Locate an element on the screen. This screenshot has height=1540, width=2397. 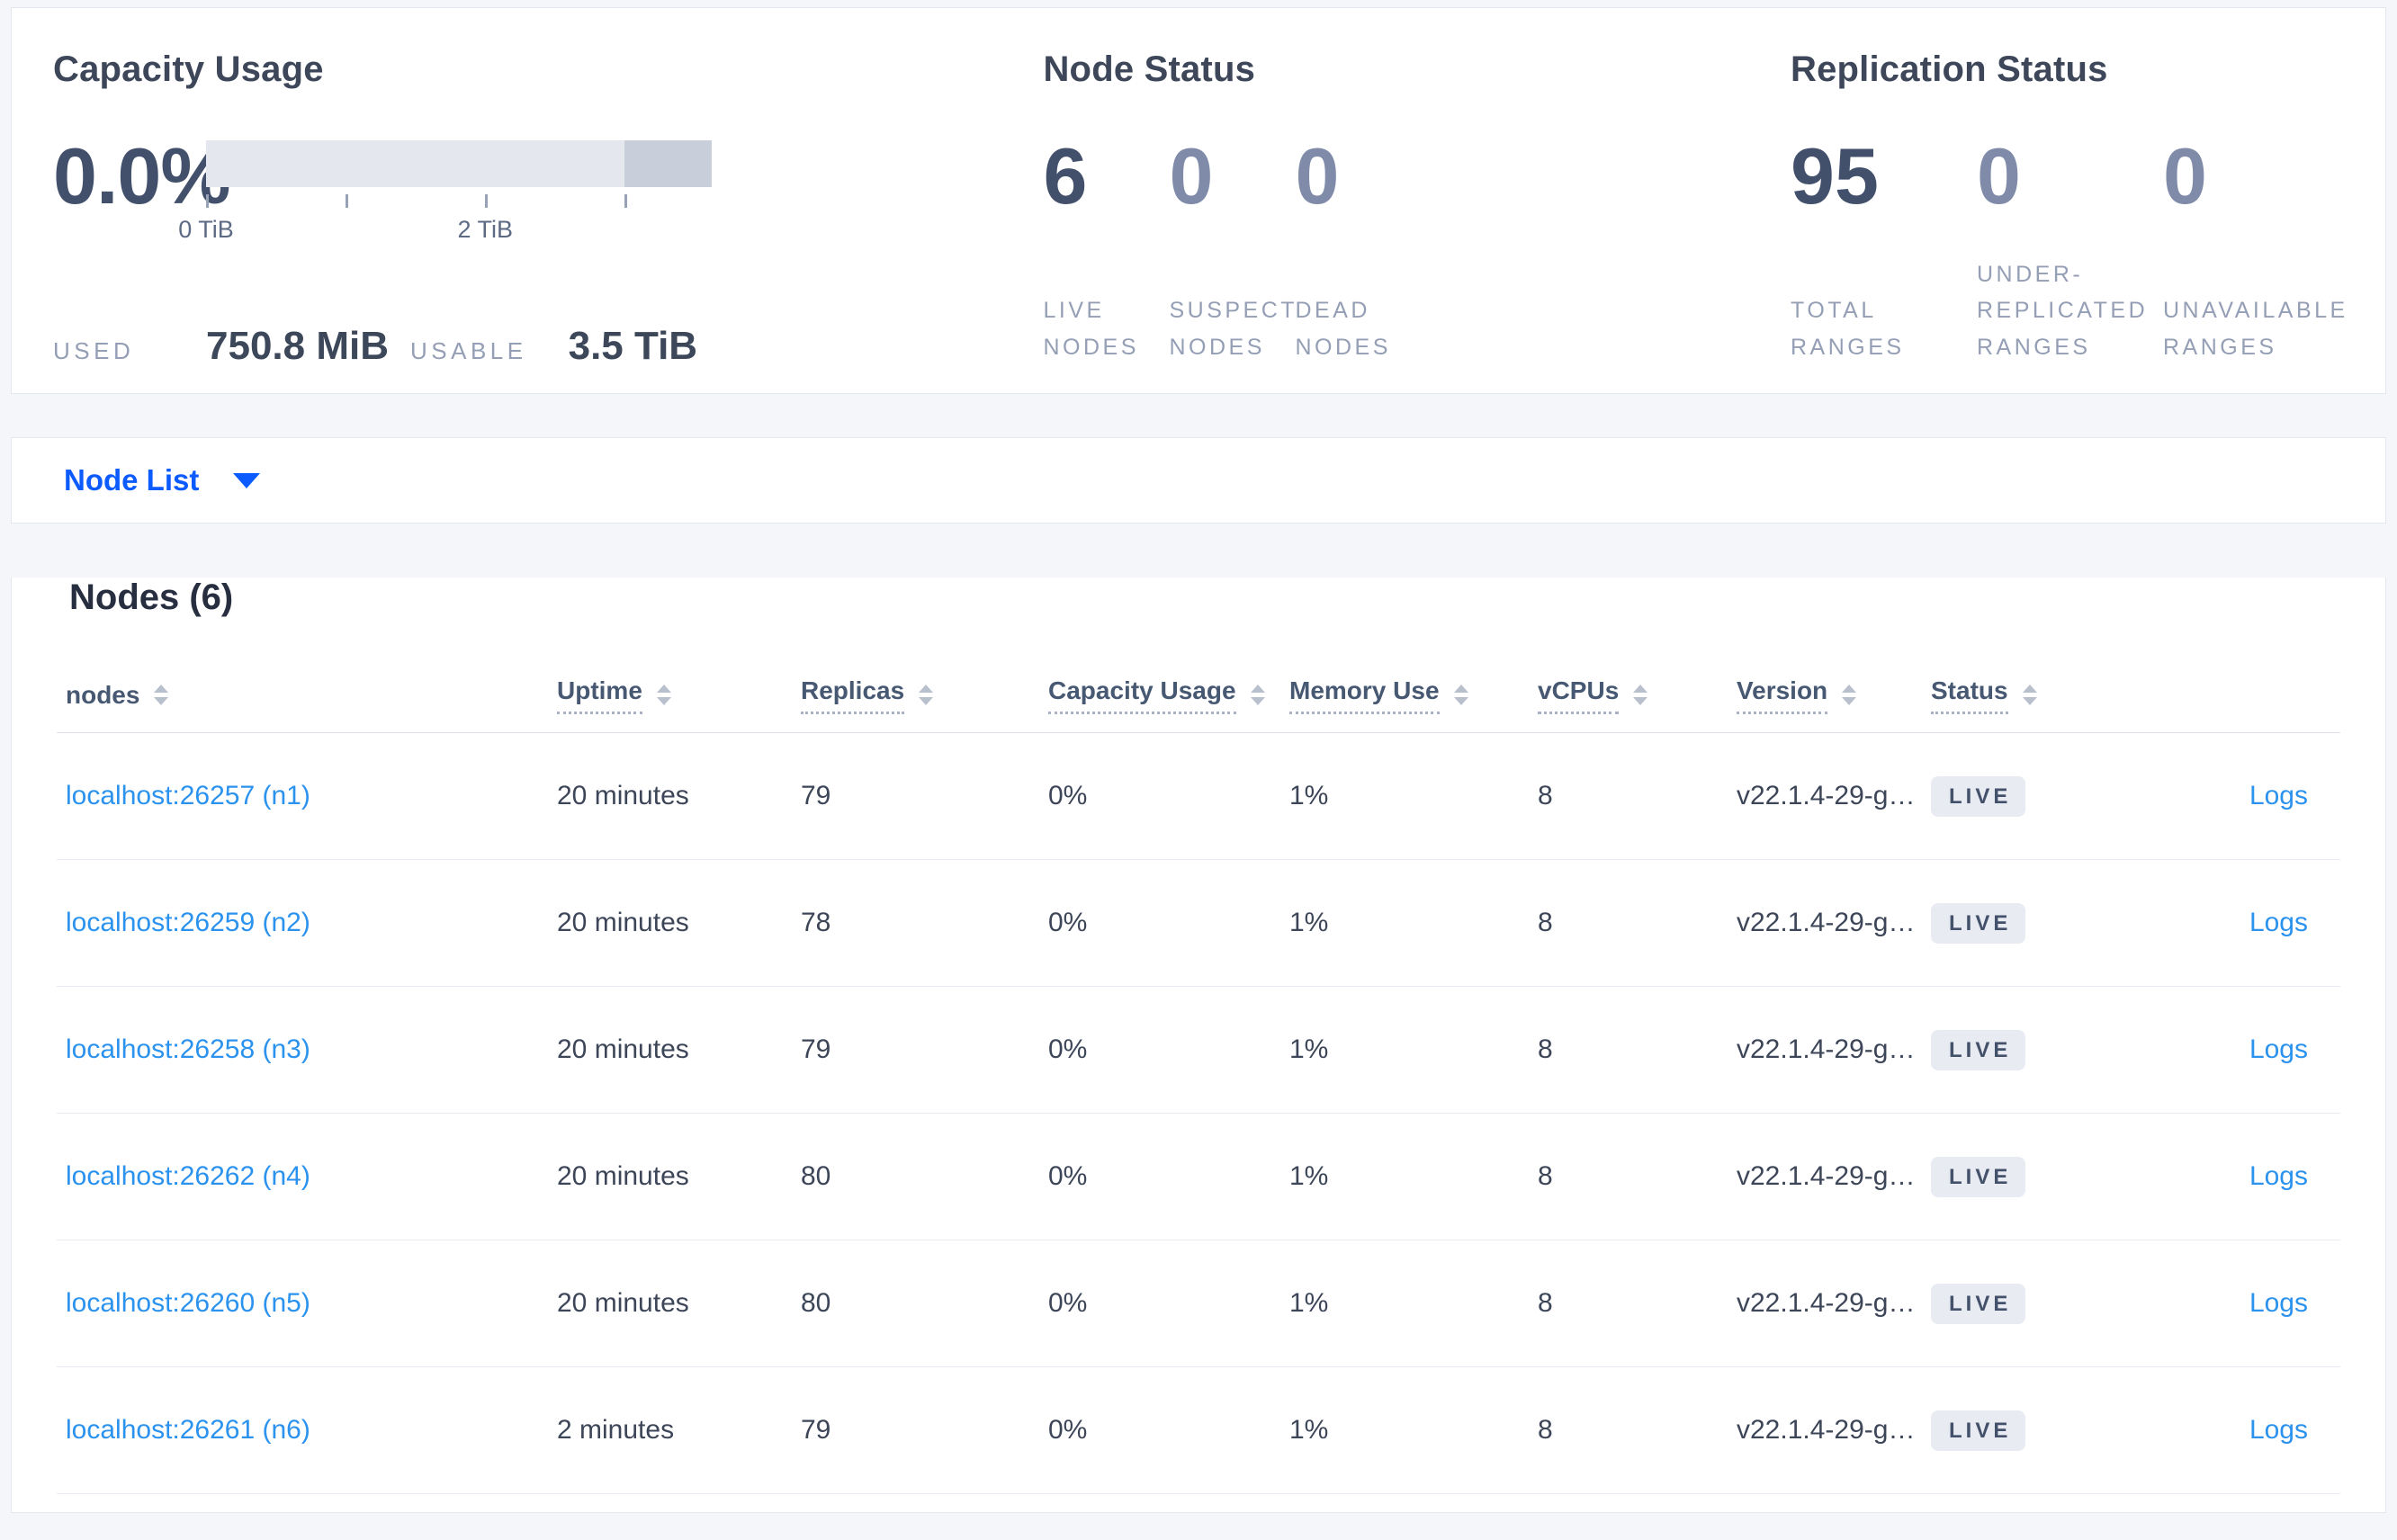
summary-metric: 0 UNAVAILABLE RANGES is located at coordinates (2256, 248).